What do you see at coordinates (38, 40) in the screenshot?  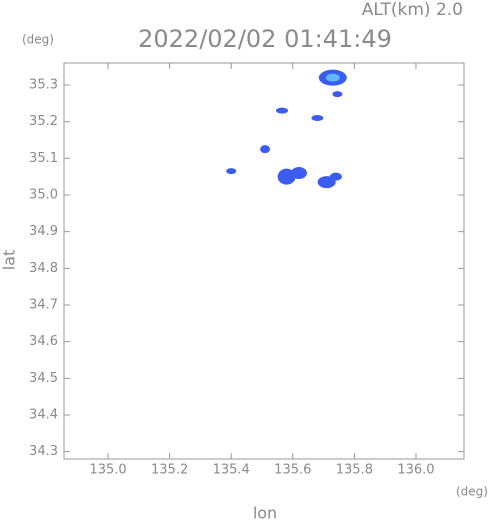 I see `y-unit: (deg)` at bounding box center [38, 40].